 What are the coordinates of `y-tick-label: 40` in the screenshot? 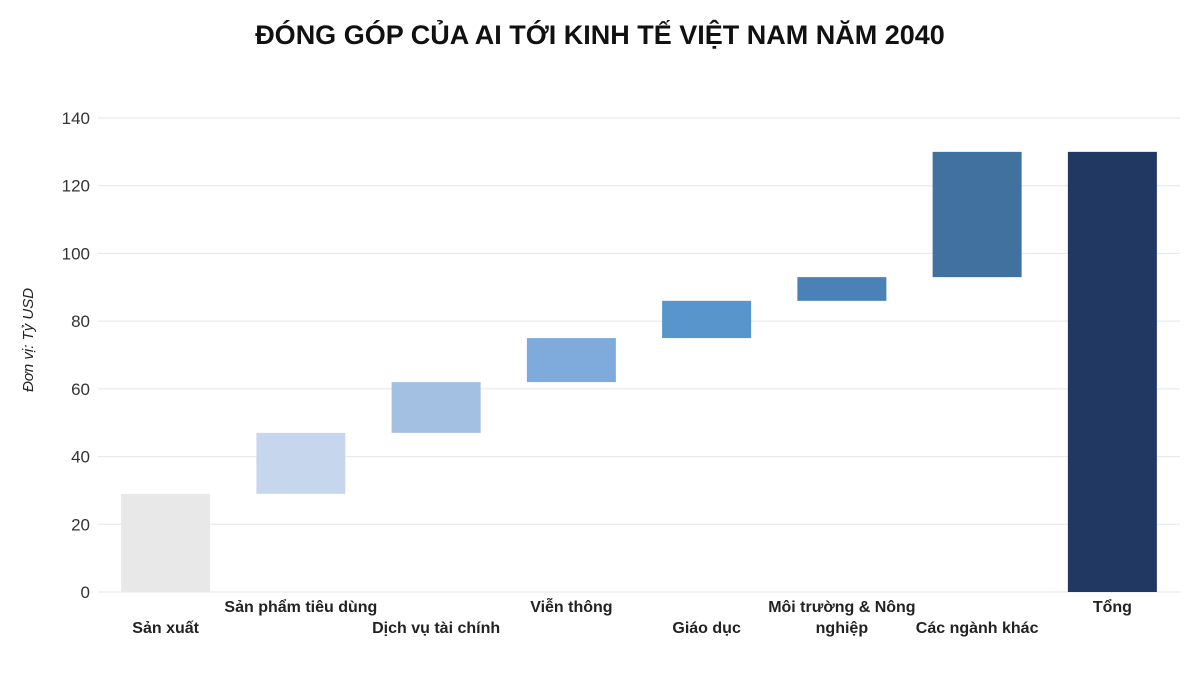 It's located at (80, 457).